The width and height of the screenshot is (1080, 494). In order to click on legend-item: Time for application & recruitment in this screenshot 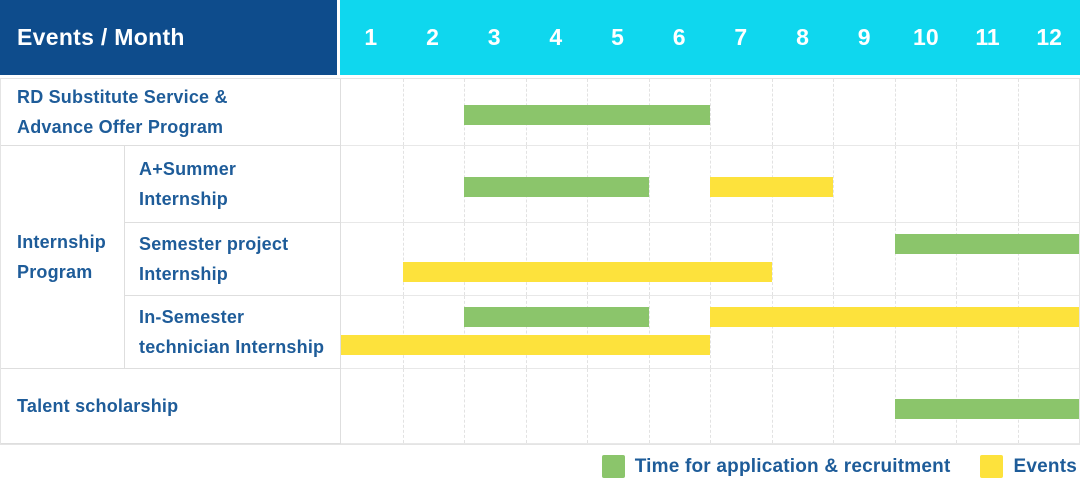, I will do `click(776, 466)`.